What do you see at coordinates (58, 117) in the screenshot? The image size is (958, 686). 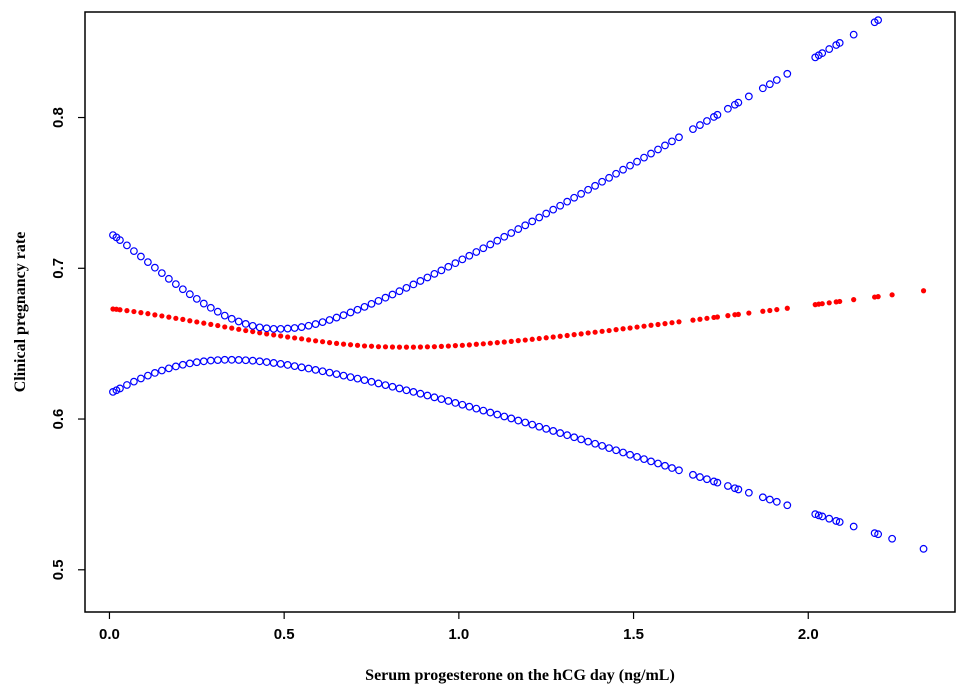 I see `y-tick-label: 0.8` at bounding box center [58, 117].